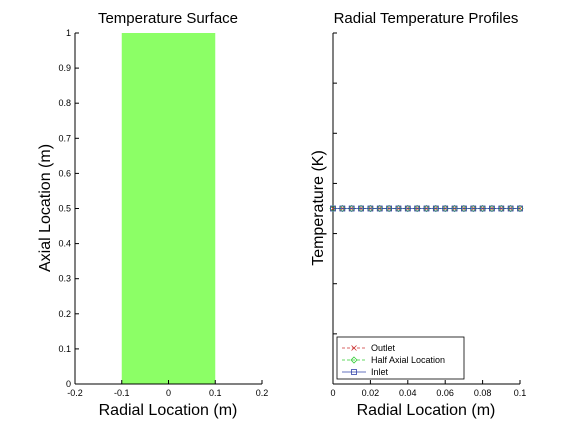 The height and width of the screenshot is (432, 576). Describe the element at coordinates (168, 393) in the screenshot. I see `left-x-tick-label: 0` at that location.